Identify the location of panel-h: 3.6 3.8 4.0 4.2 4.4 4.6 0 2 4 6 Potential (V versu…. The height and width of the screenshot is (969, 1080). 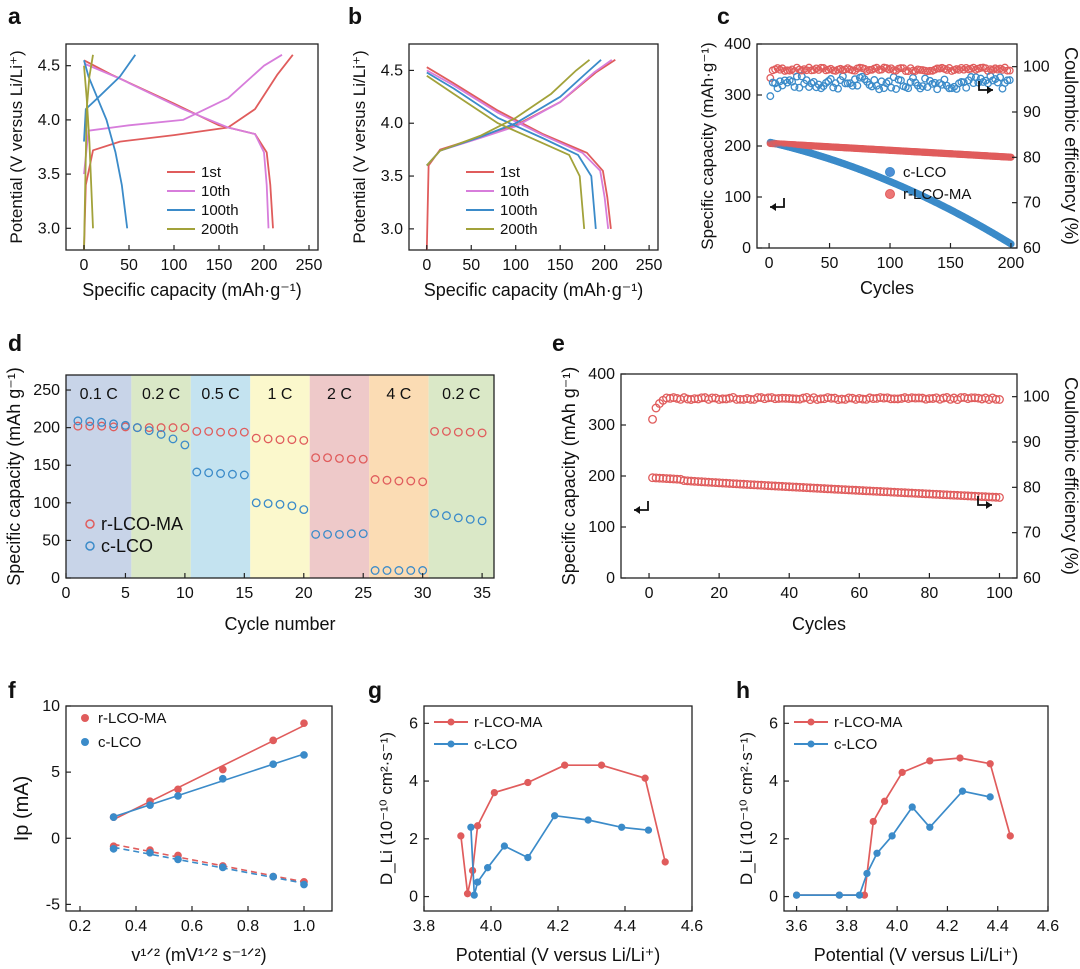
(897, 821).